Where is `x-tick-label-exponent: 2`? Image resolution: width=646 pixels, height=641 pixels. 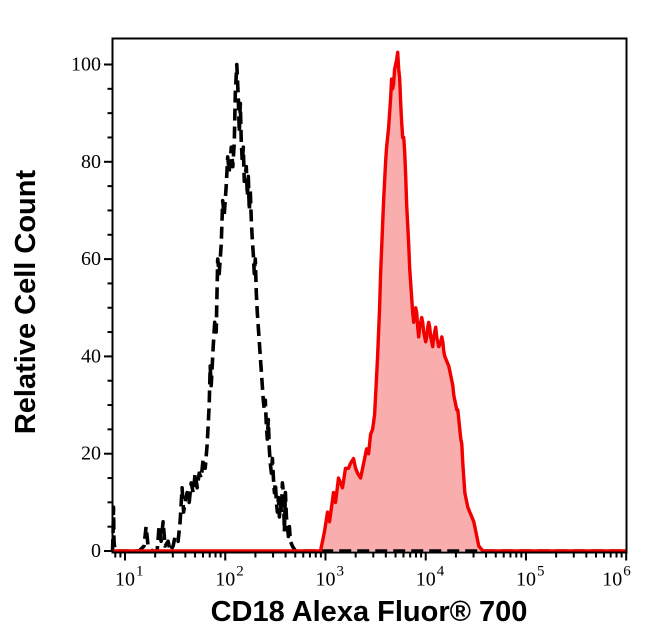 x-tick-label-exponent: 2 is located at coordinates (240, 572).